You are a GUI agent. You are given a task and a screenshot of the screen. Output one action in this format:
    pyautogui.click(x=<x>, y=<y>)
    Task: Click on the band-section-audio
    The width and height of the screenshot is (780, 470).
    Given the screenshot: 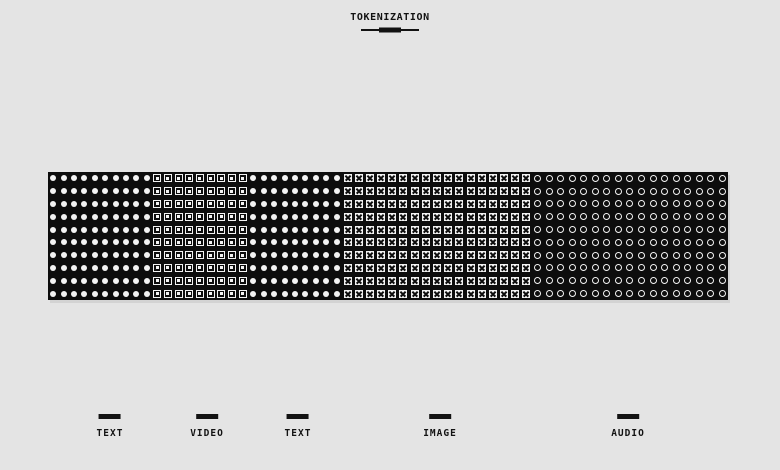 What is the action you would take?
    pyautogui.click(x=630, y=236)
    